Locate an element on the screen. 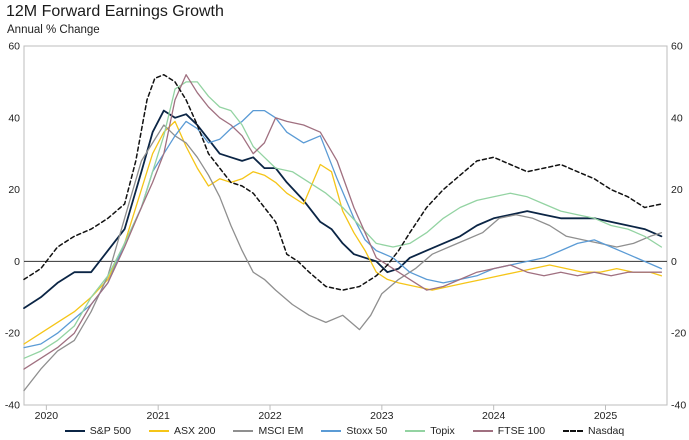 This screenshot has width=689, height=440. y-tick-left--20: -20 is located at coordinates (12, 334).